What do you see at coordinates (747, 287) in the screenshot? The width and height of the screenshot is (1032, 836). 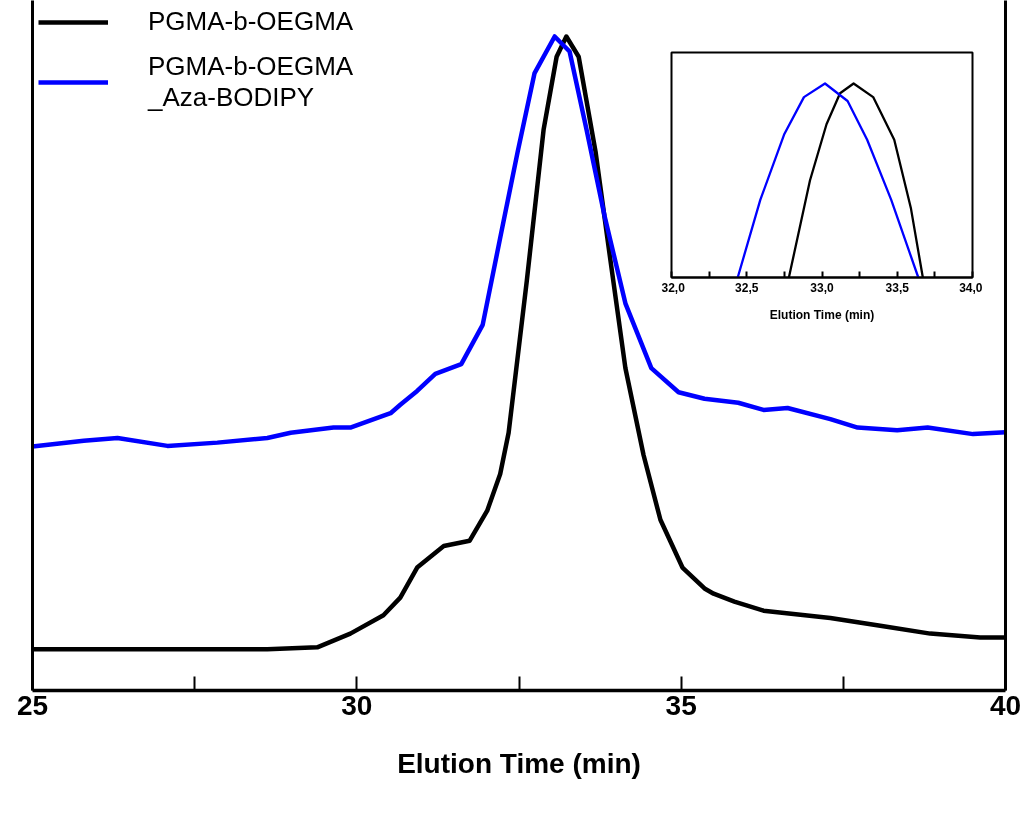 I see `x-tick-label: 32,5` at bounding box center [747, 287].